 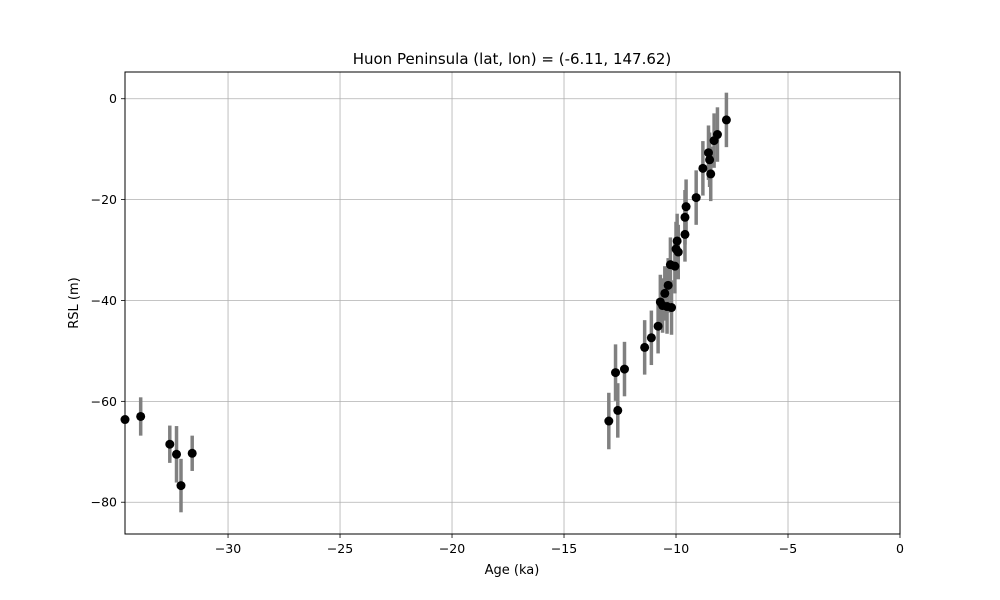 What do you see at coordinates (676, 548) in the screenshot?
I see `x-tick-label: −10` at bounding box center [676, 548].